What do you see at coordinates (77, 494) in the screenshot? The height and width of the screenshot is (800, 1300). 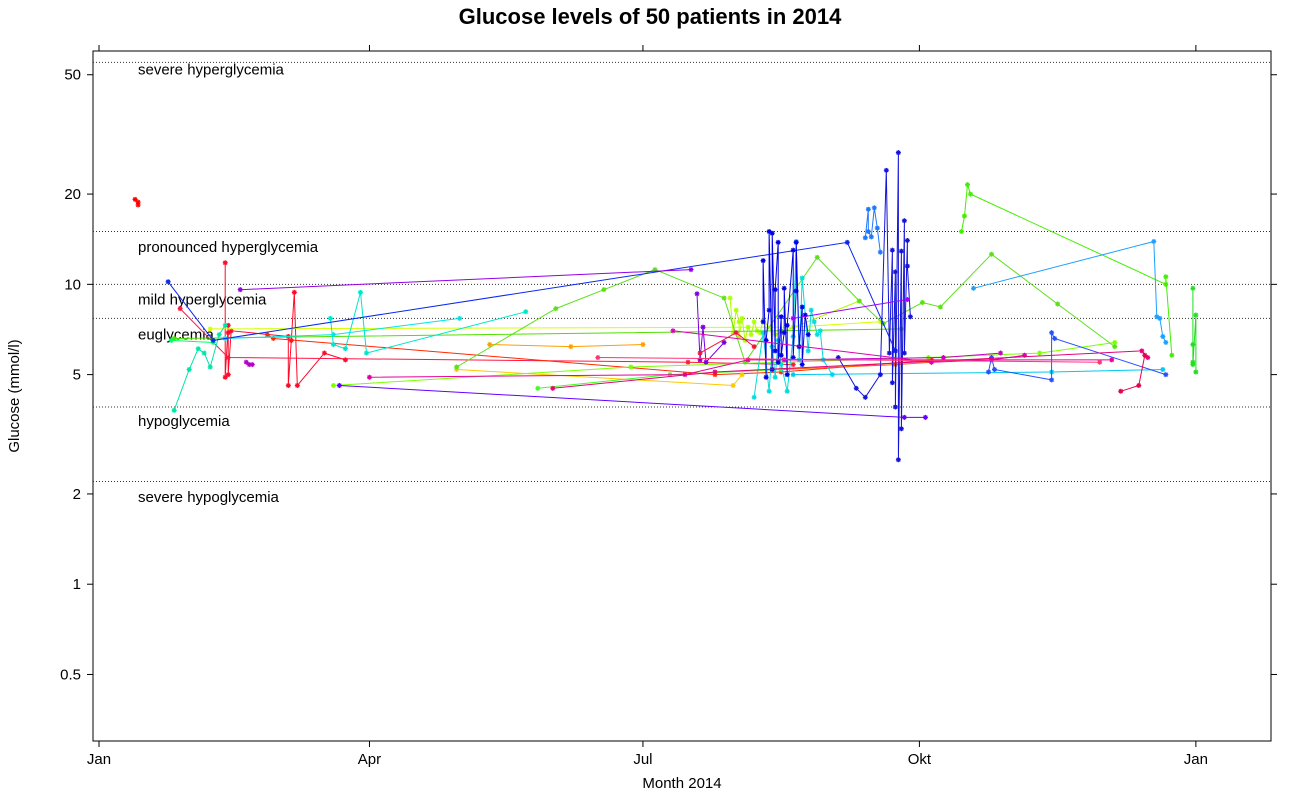 I see `y-tick-label: 2` at bounding box center [77, 494].